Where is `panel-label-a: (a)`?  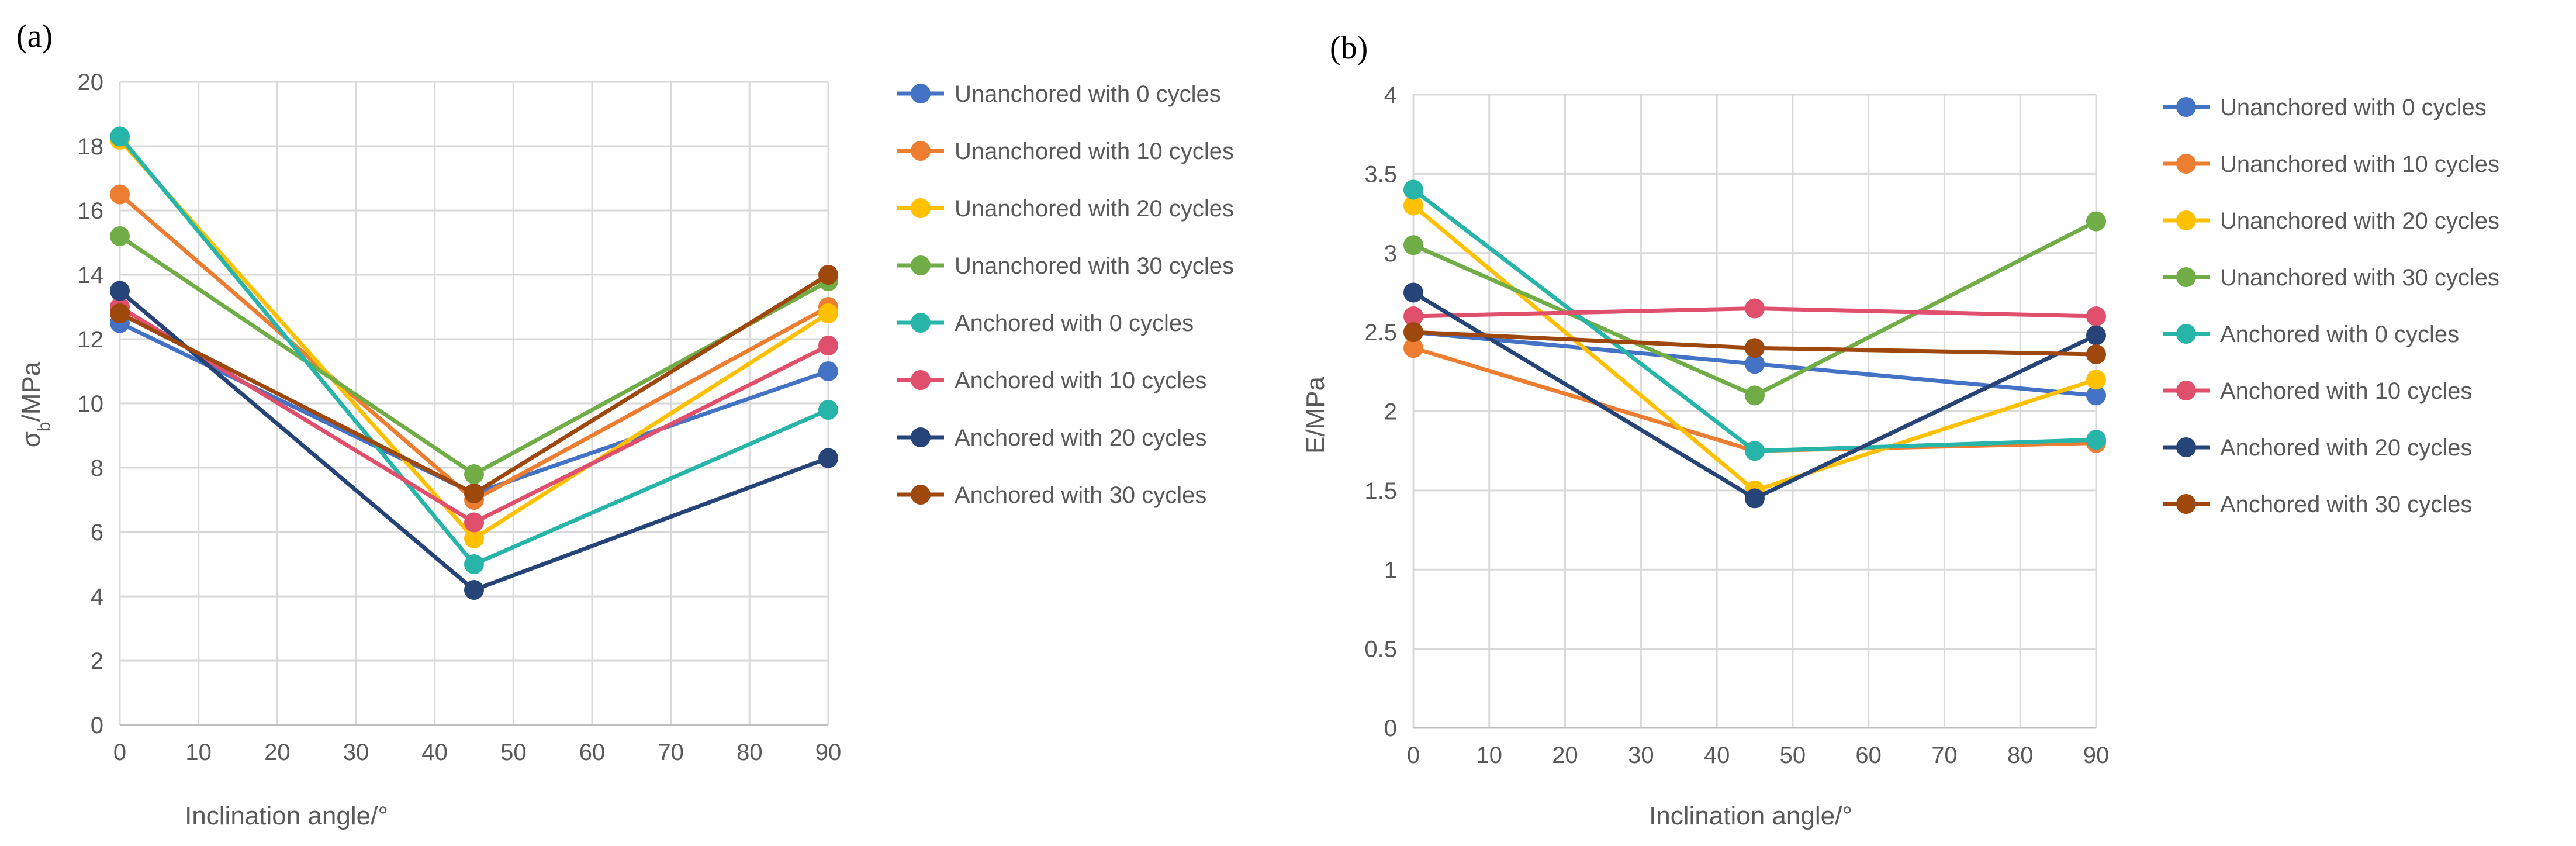
panel-label-a: (a) is located at coordinates (34, 36).